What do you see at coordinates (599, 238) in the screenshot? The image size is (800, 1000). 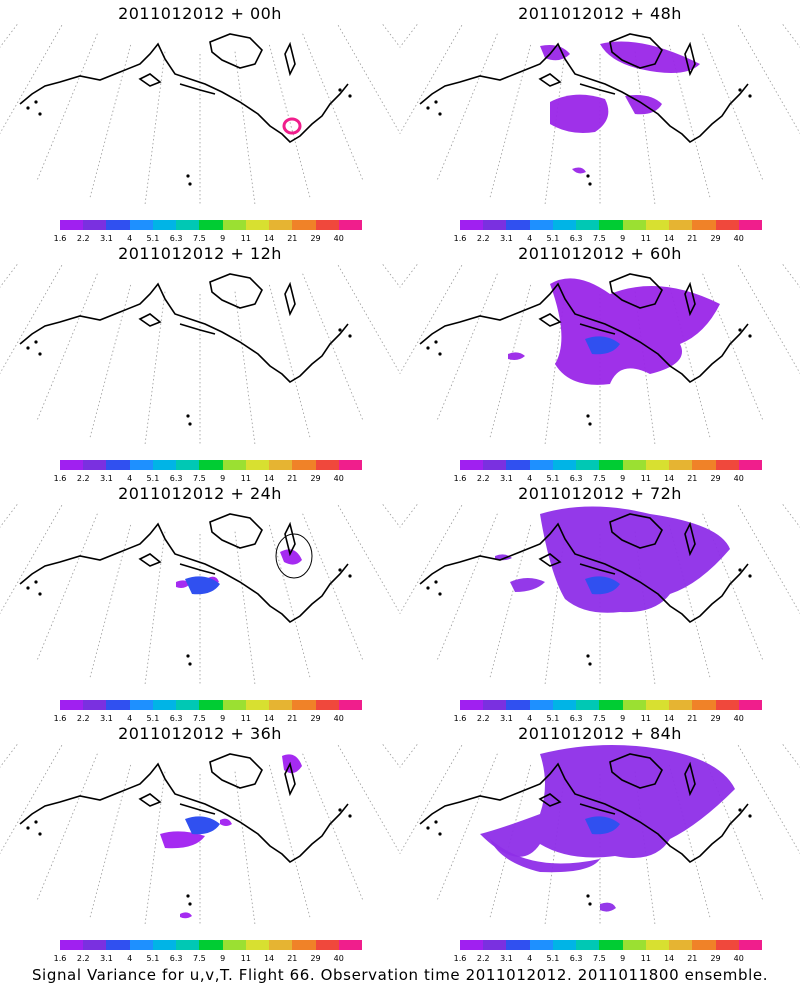 I see `colorbar-tick-label: 7.5` at bounding box center [599, 238].